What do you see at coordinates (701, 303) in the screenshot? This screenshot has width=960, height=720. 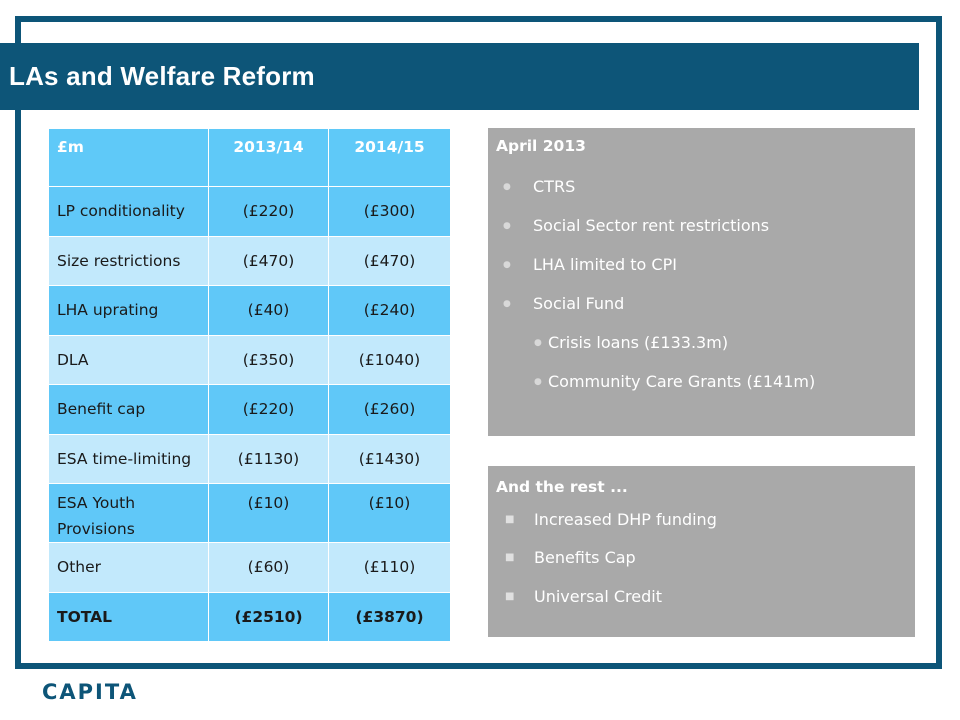 I see `list-item: ● Social Fund` at bounding box center [701, 303].